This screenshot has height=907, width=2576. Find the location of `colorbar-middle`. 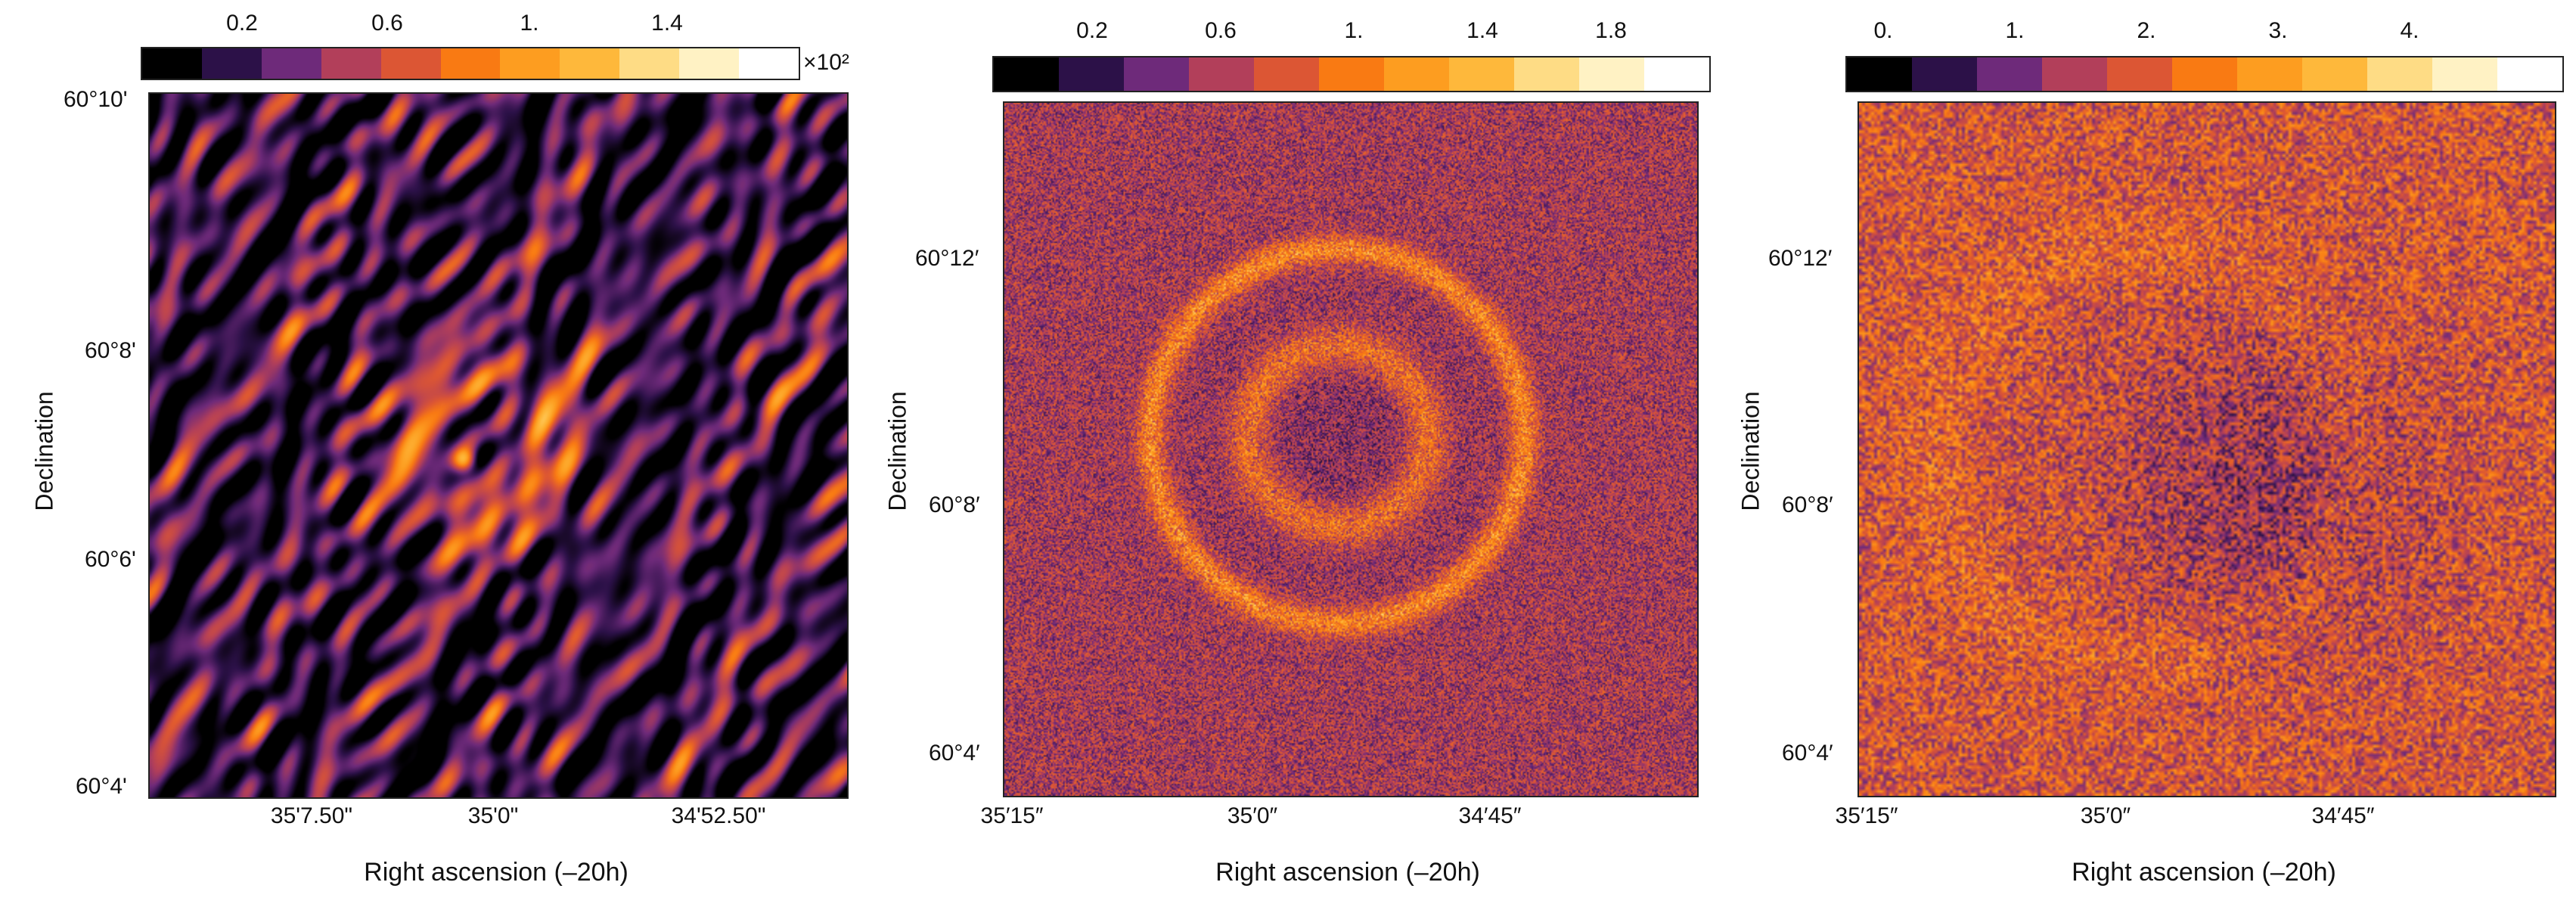

colorbar-middle is located at coordinates (1351, 74).